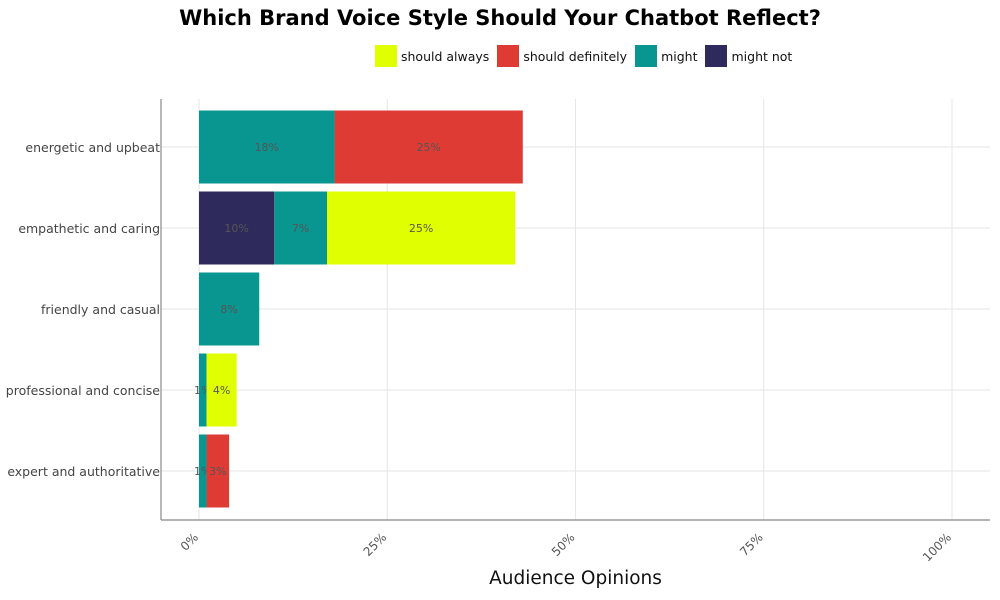 The image size is (1000, 600). Describe the element at coordinates (575, 56) in the screenshot. I see `legend-label-should-definitely: should definitely` at that location.